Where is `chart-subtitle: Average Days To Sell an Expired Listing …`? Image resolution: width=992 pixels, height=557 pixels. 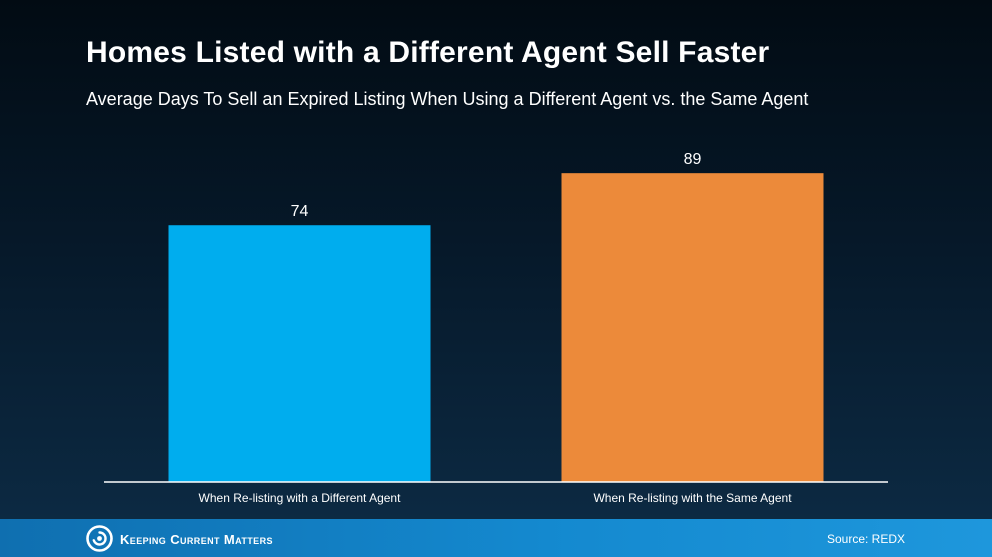
chart-subtitle: Average Days To Sell an Expired Listing … is located at coordinates (447, 99).